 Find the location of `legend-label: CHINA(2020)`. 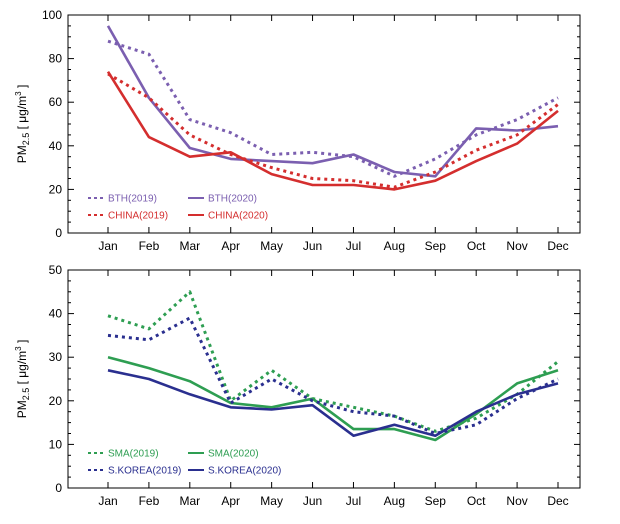

legend-label: CHINA(2020) is located at coordinates (238, 216).